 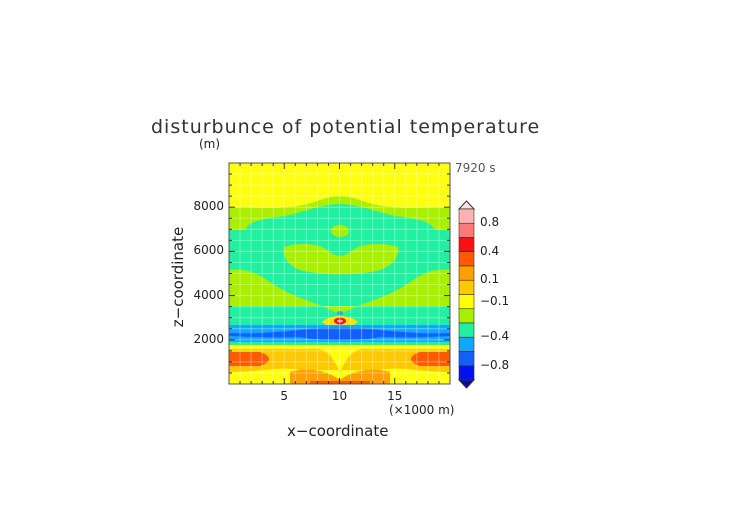 I want to click on contour-yellowgreen-blob, so click(x=340, y=231).